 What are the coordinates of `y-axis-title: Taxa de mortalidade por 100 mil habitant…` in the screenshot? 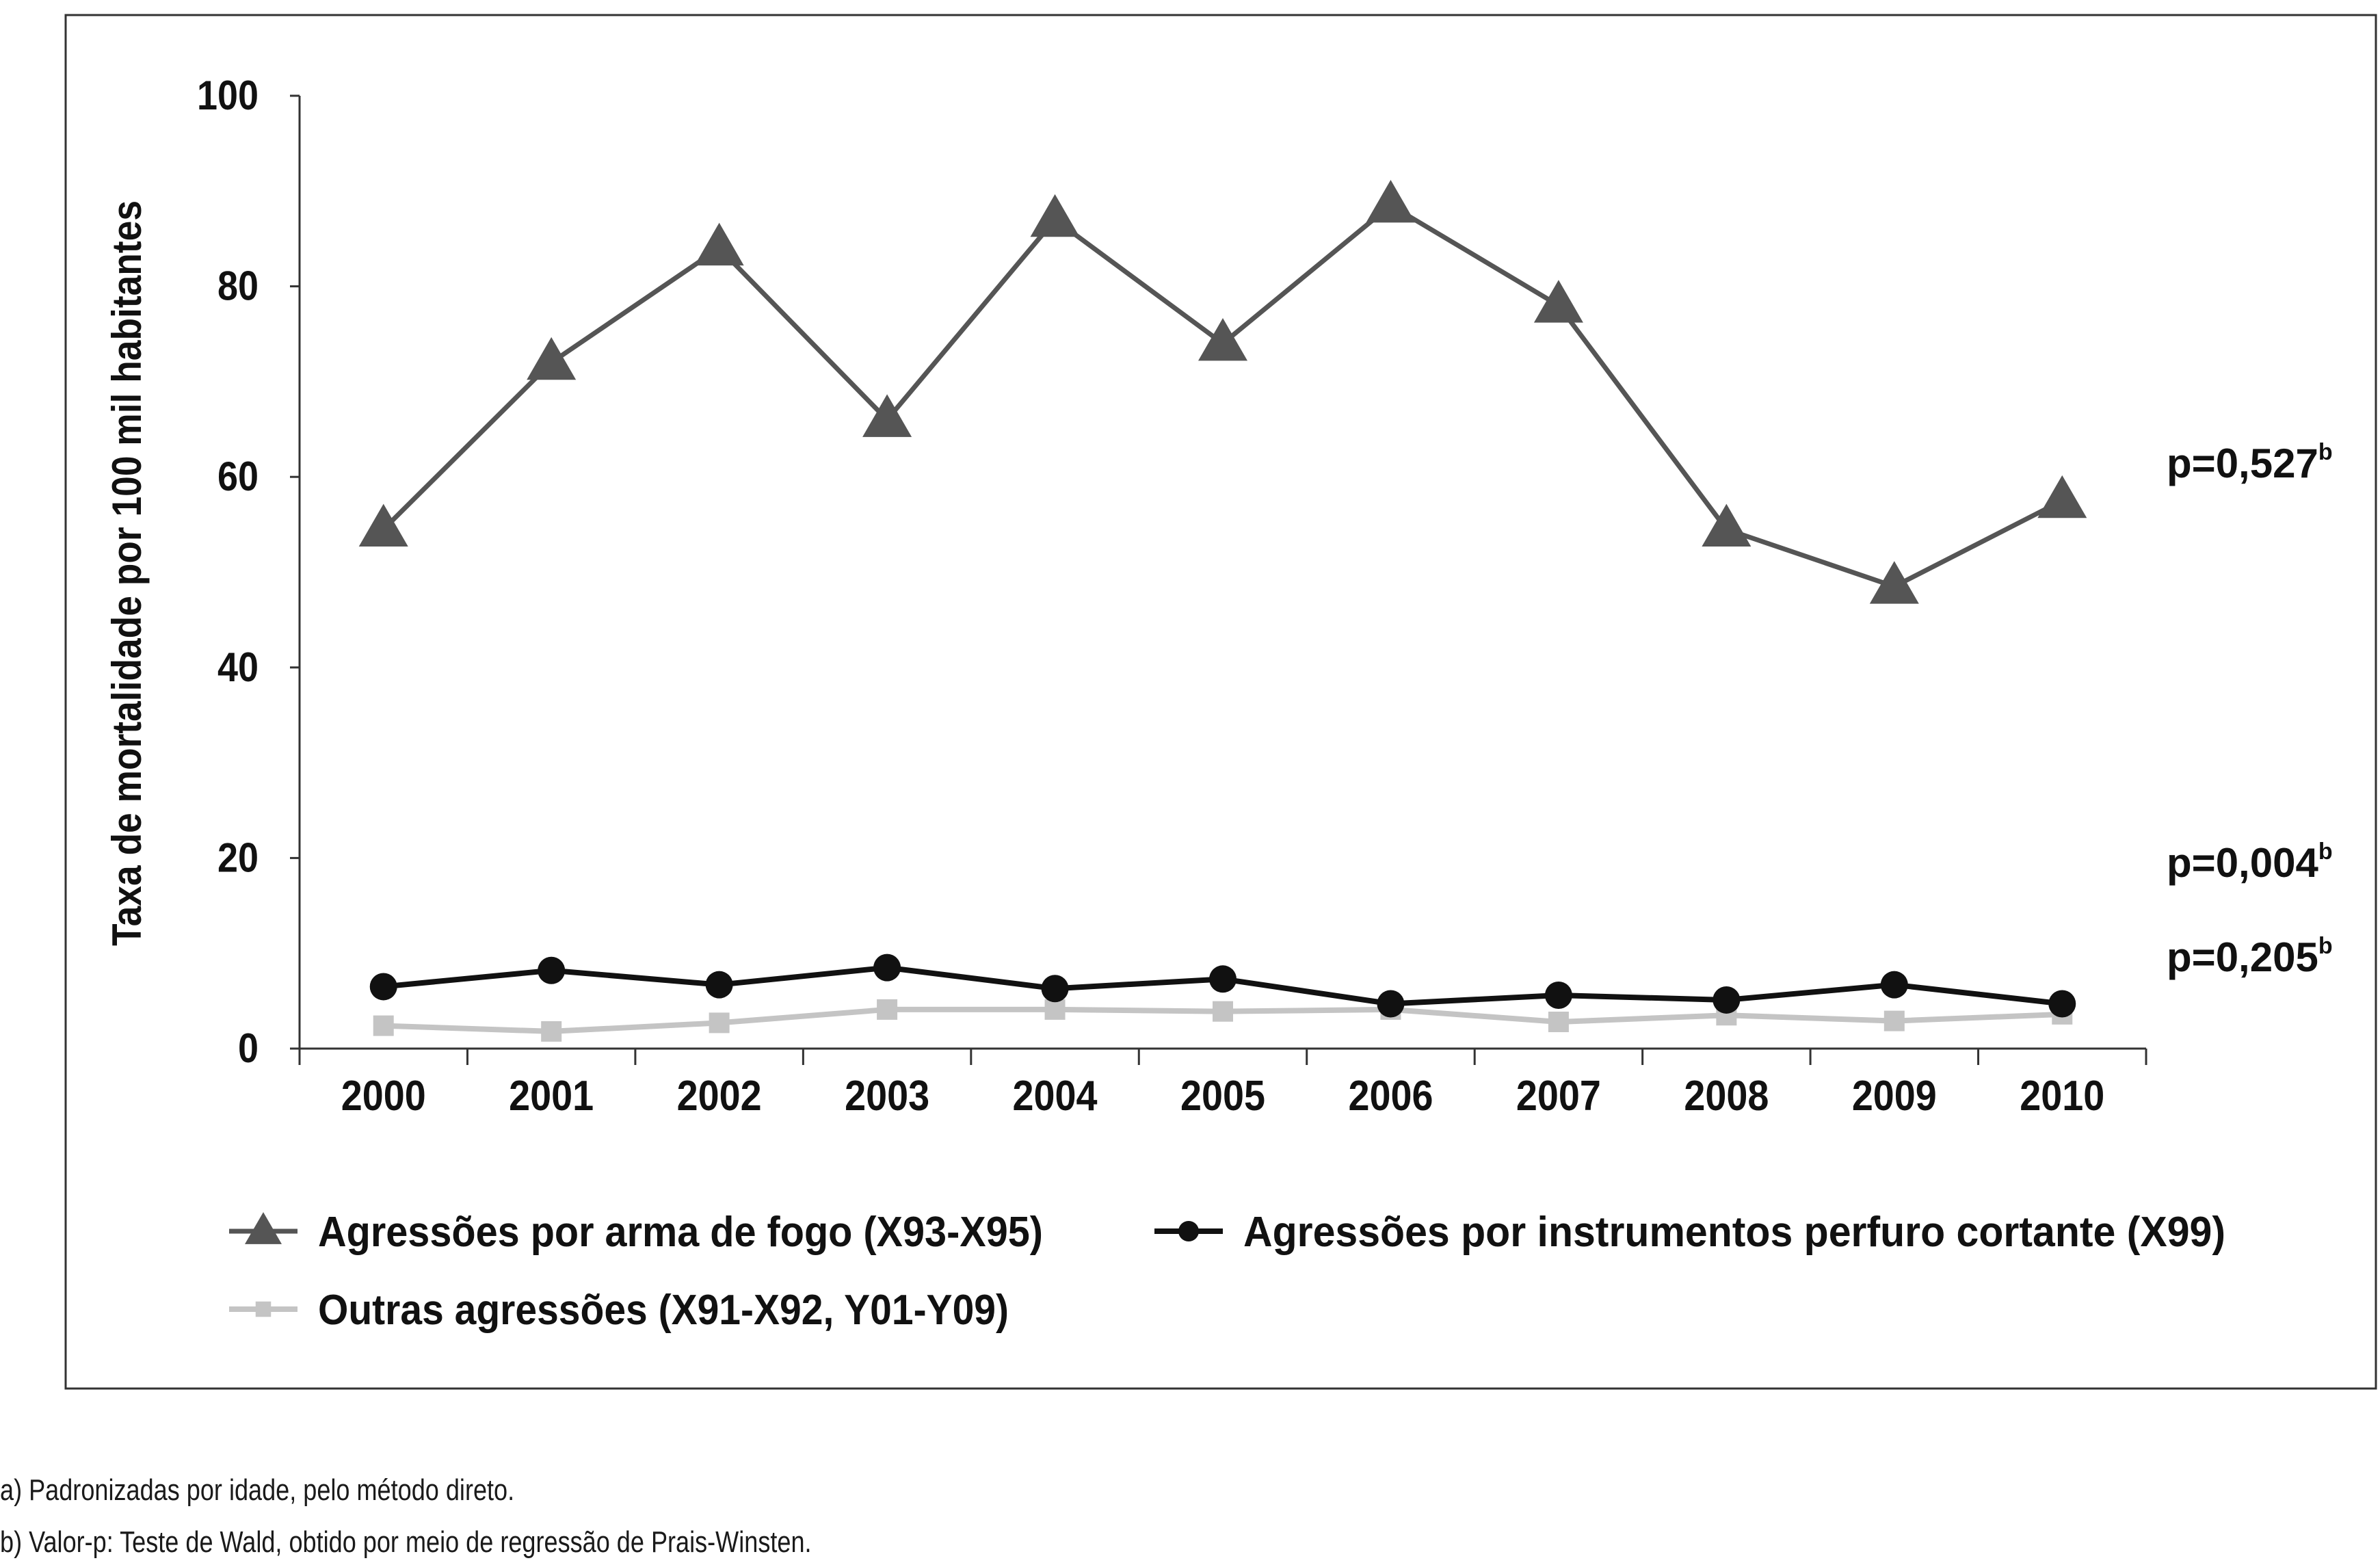 It's located at (127, 573).